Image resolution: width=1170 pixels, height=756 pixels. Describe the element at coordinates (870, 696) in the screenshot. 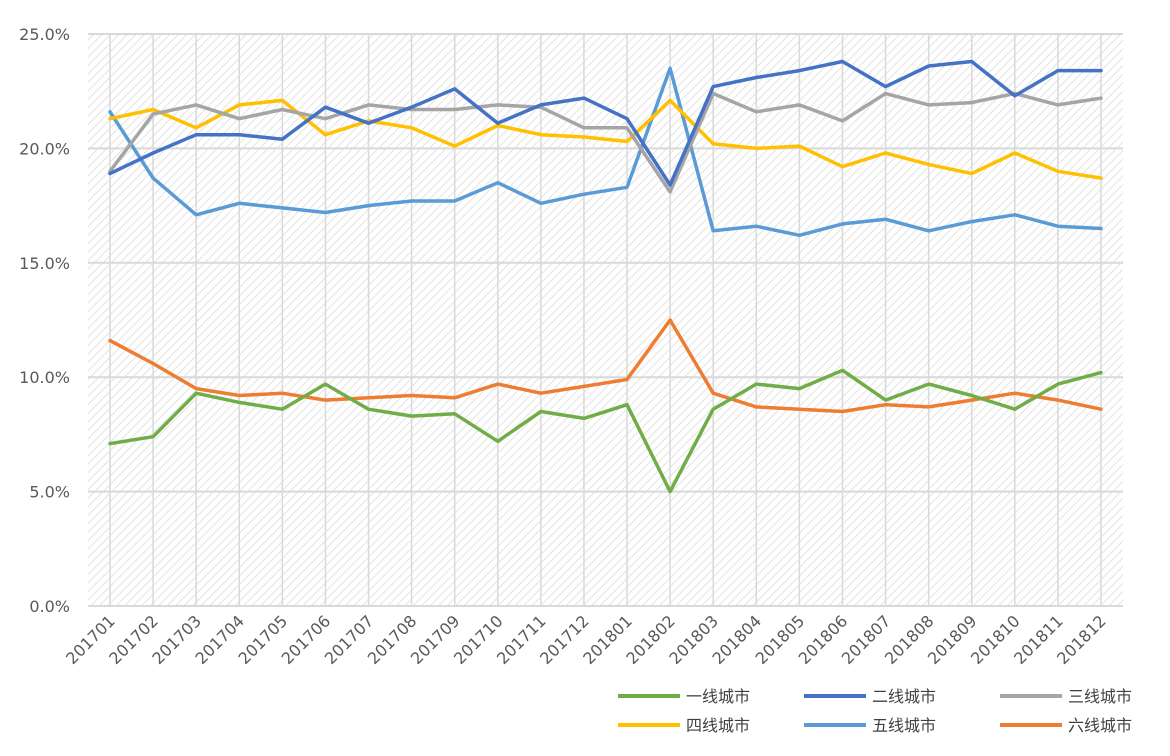

I see `legend-item: 二线城市` at that location.